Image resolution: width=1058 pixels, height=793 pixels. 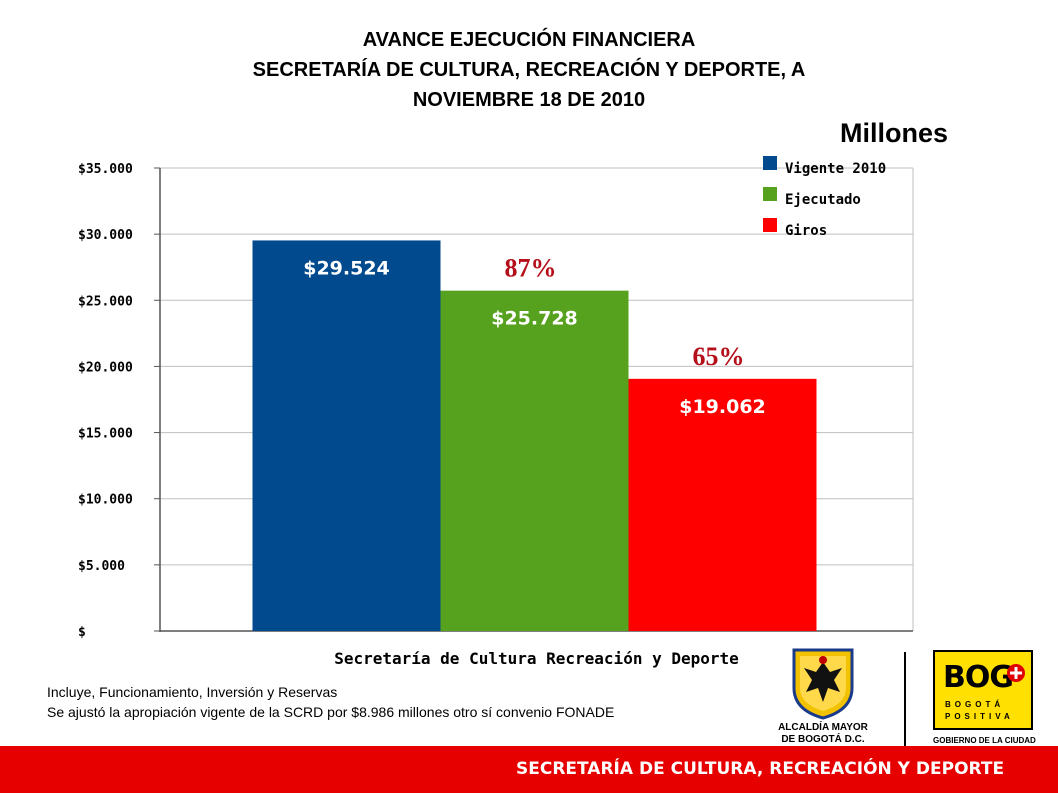 I want to click on bar-value-label: $25.728, so click(x=534, y=319).